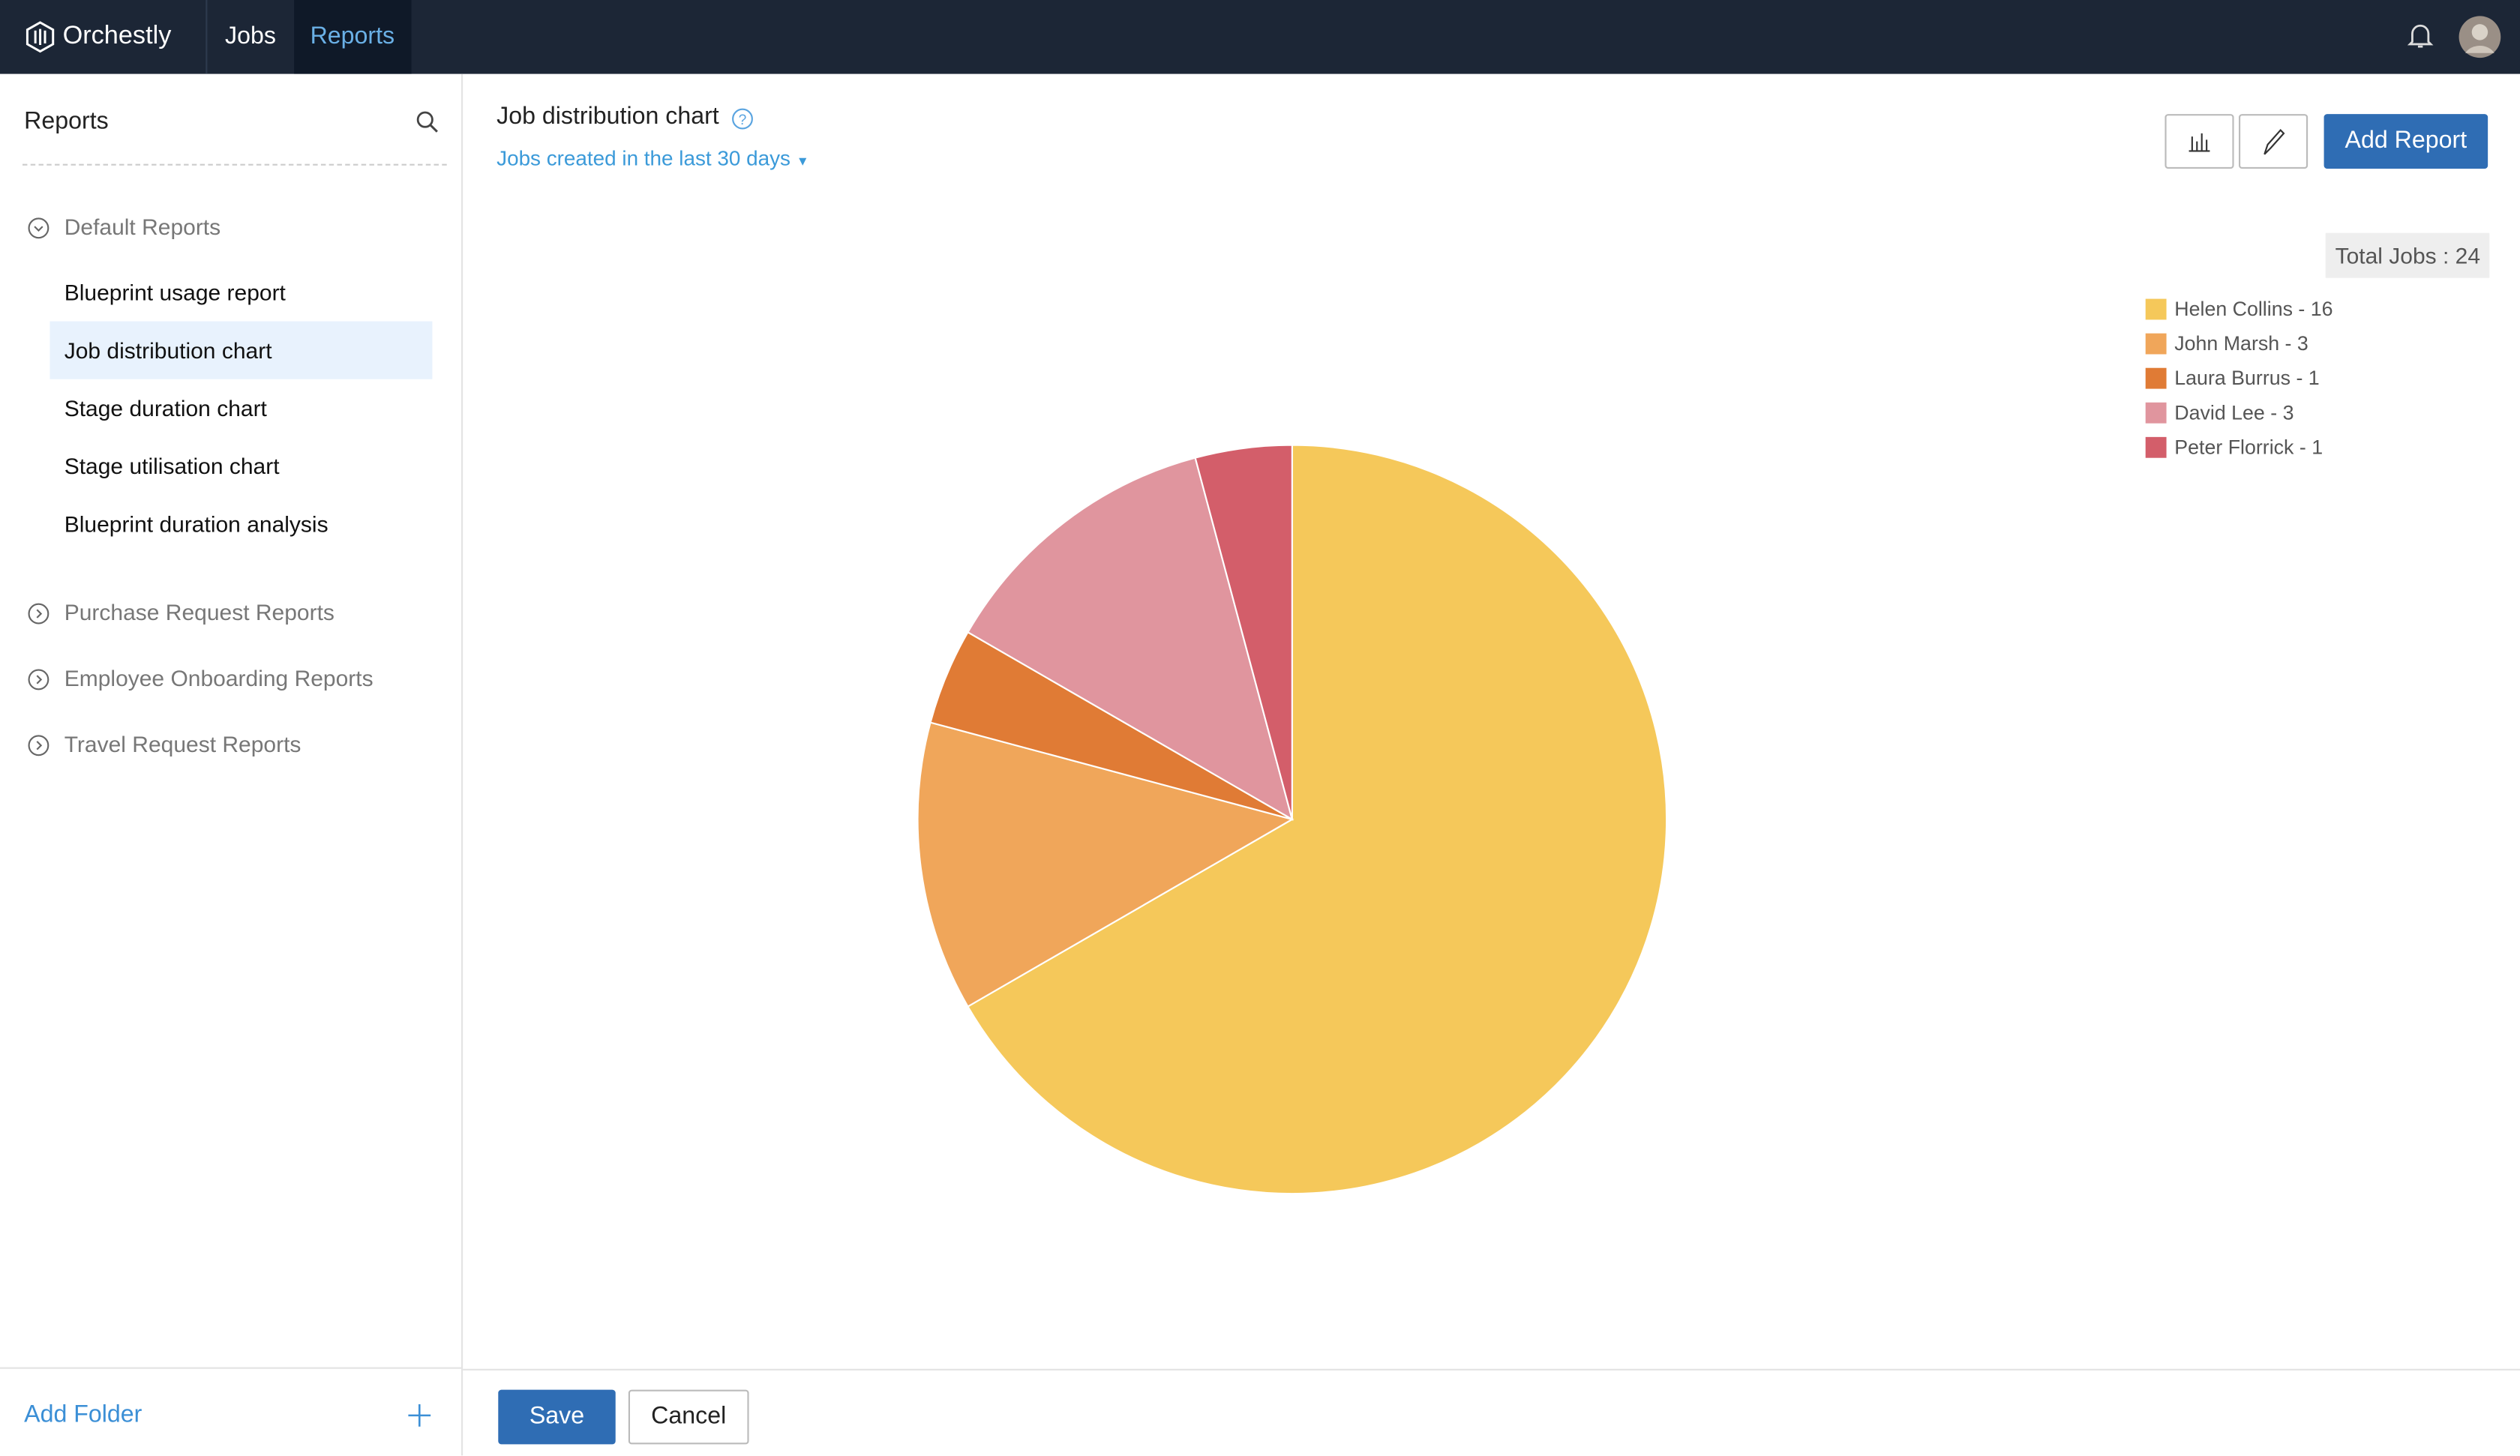  I want to click on search-icon, so click(427, 122).